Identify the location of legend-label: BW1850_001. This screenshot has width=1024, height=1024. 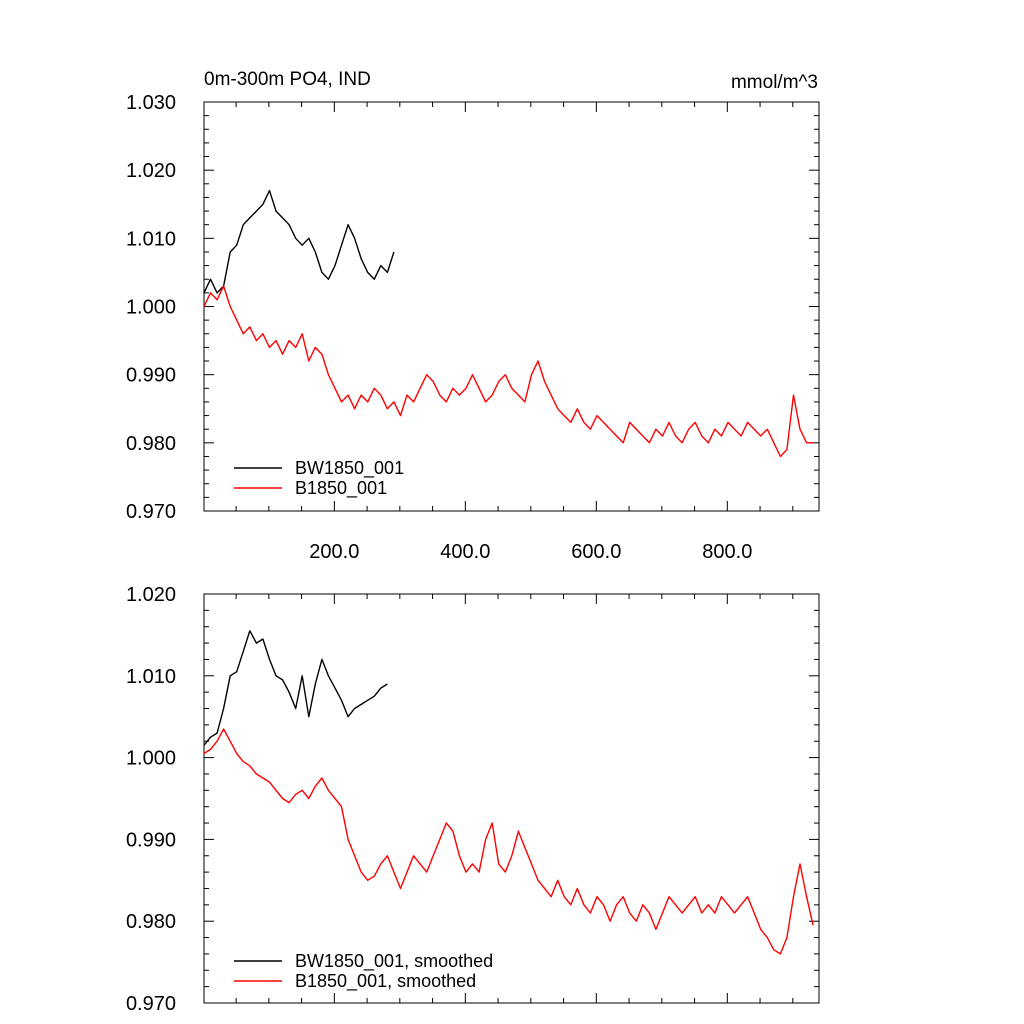
(349, 468).